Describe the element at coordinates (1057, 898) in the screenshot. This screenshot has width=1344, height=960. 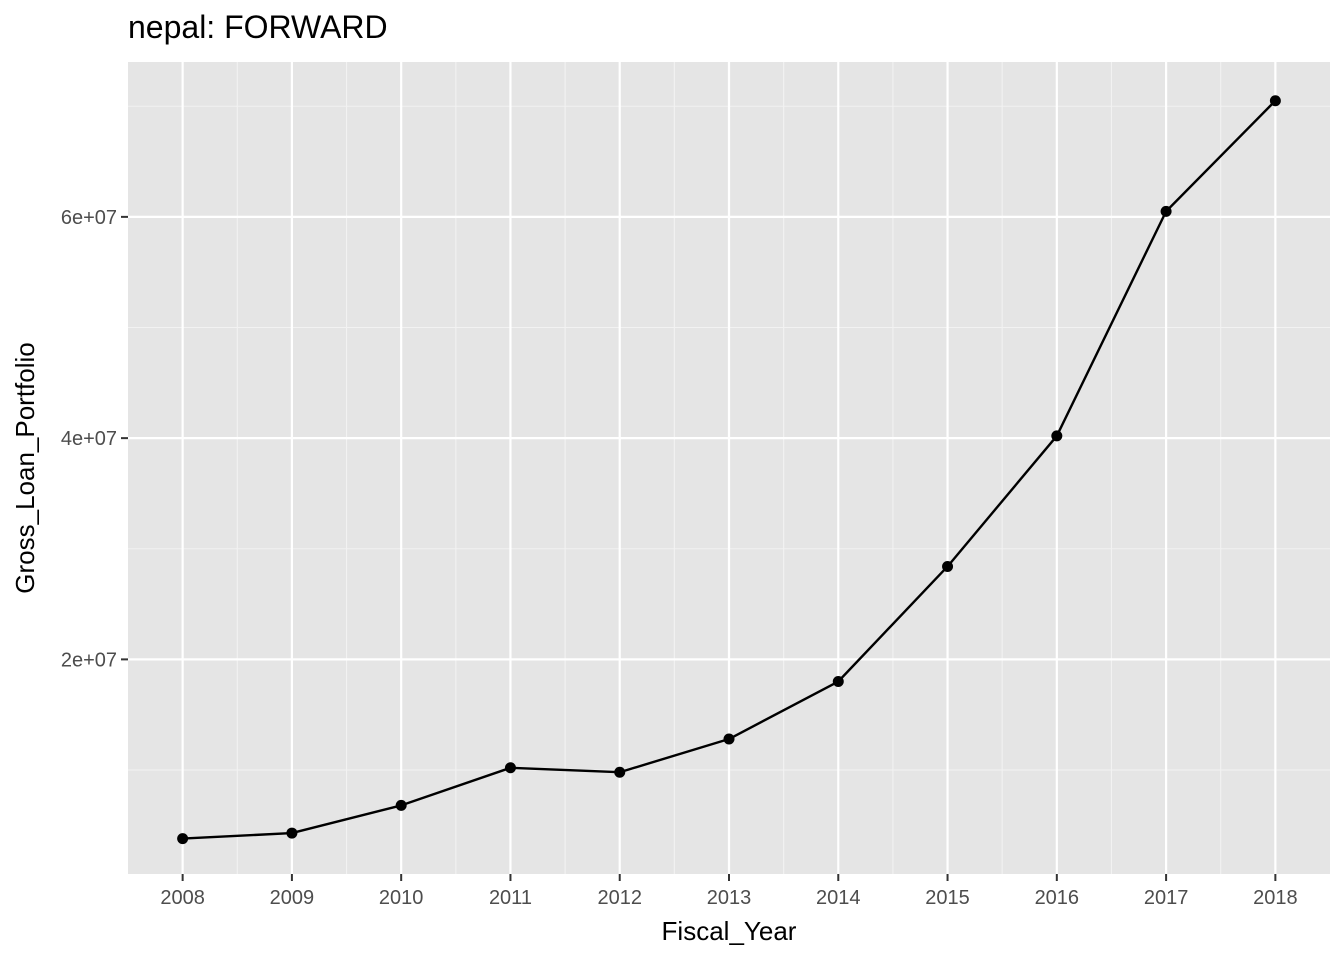
I see `x-tick-label: 2016` at that location.